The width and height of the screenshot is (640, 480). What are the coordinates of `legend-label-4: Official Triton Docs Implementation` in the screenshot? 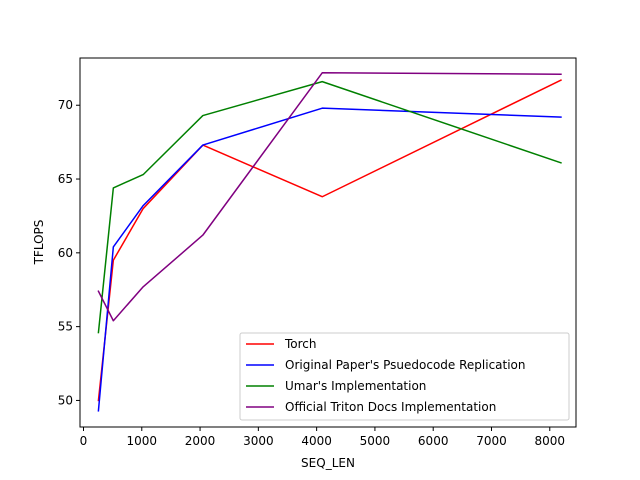 It's located at (390, 407).